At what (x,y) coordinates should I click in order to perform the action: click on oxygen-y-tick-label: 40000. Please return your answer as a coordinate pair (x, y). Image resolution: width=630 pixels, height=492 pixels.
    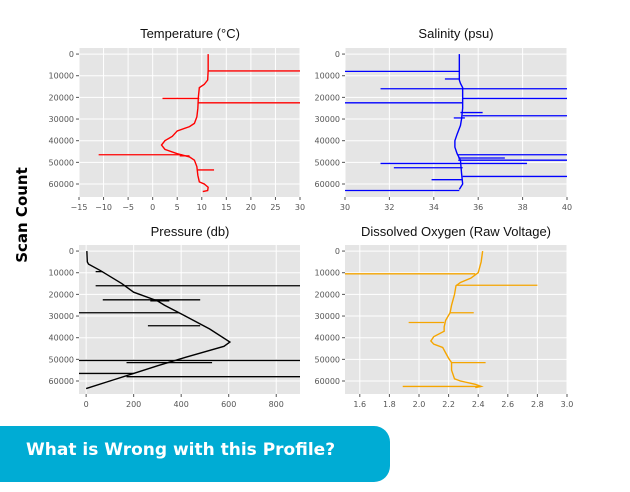
    Looking at the image, I should click on (327, 338).